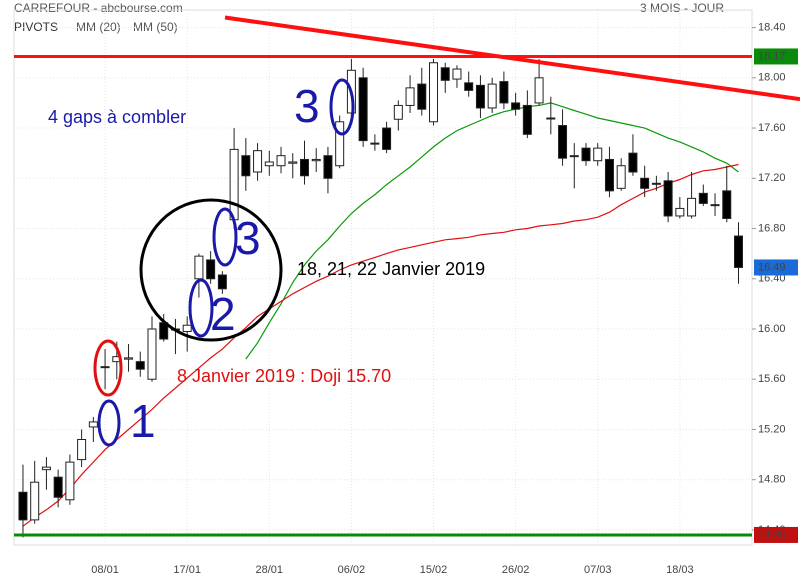 This screenshot has height=580, width=800. What do you see at coordinates (772, 279) in the screenshot?
I see `y-tick-label: 16.40` at bounding box center [772, 279].